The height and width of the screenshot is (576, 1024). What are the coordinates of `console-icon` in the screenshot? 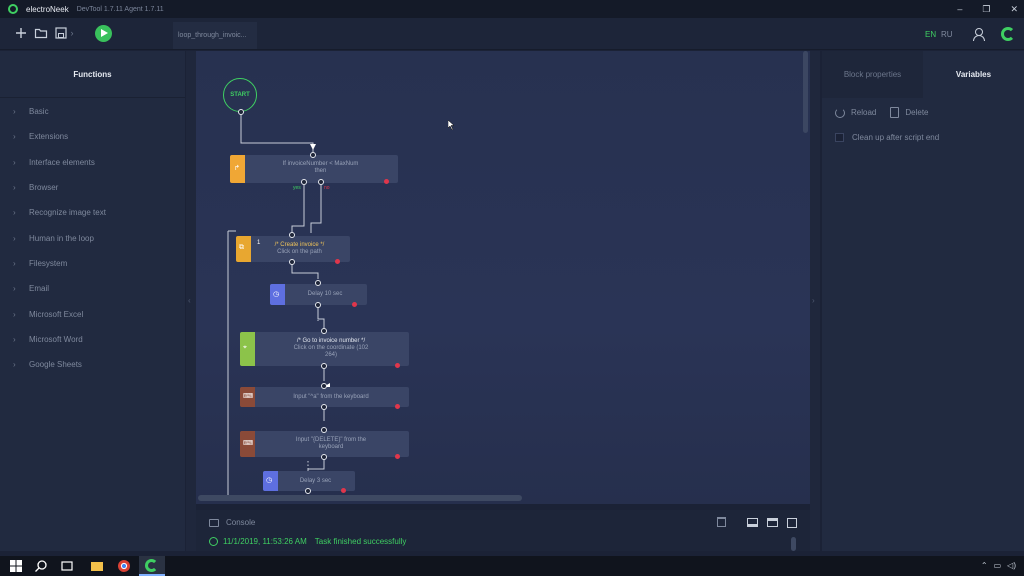 It's located at (214, 522).